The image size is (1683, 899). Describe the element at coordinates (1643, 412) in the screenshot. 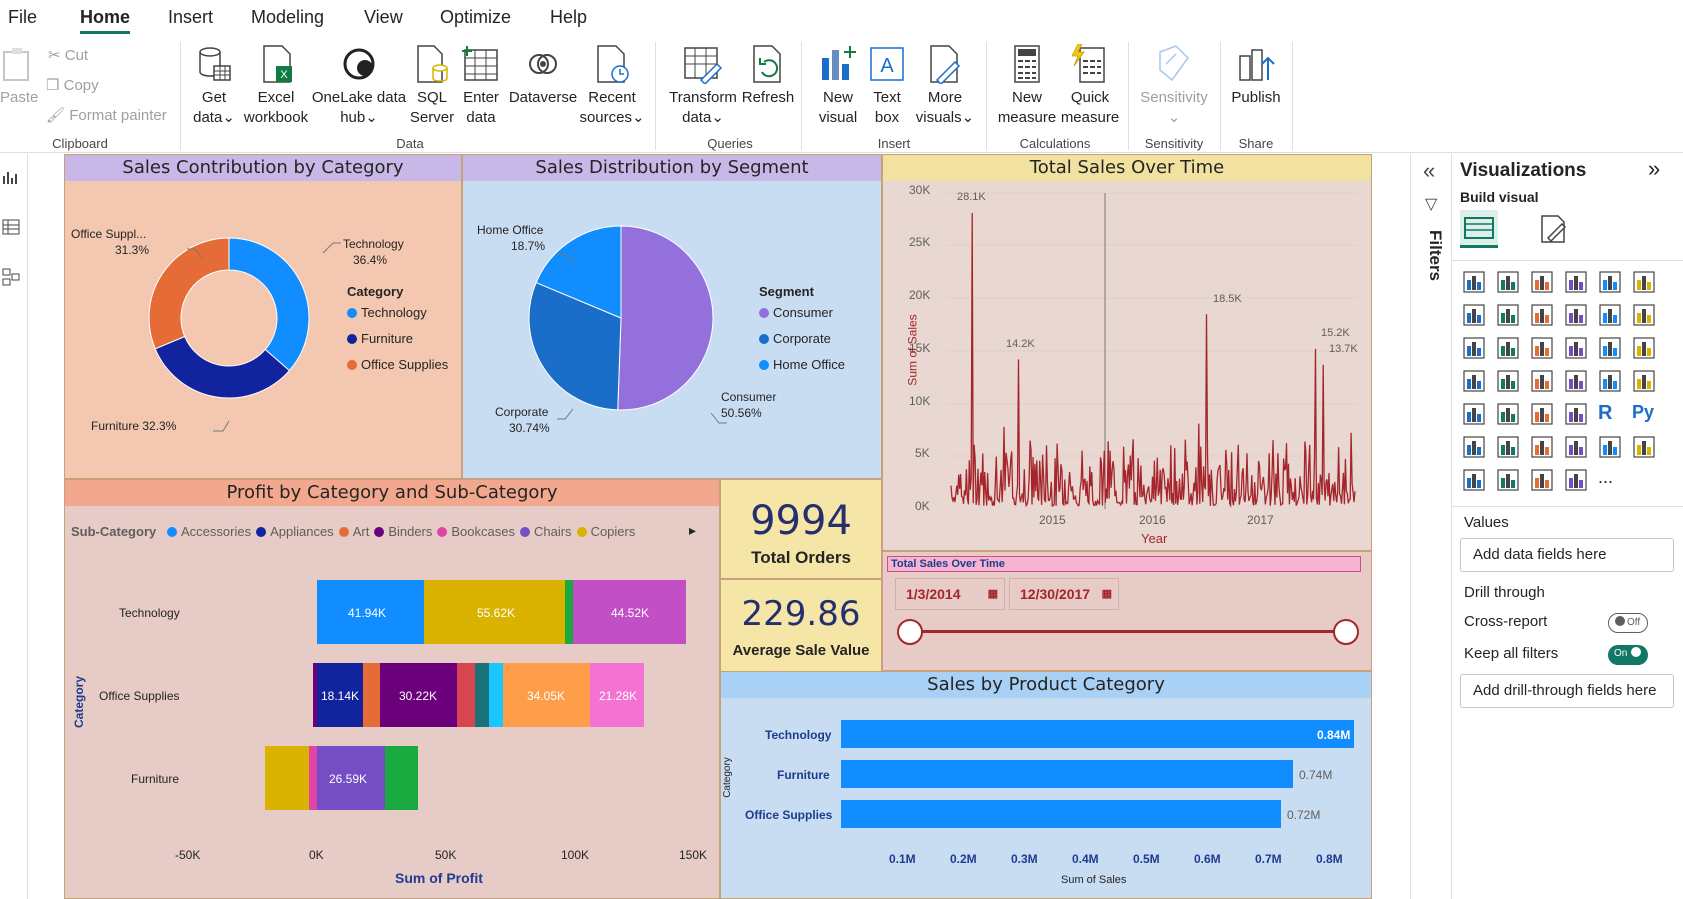

I see `python-visual-icon: Py` at that location.